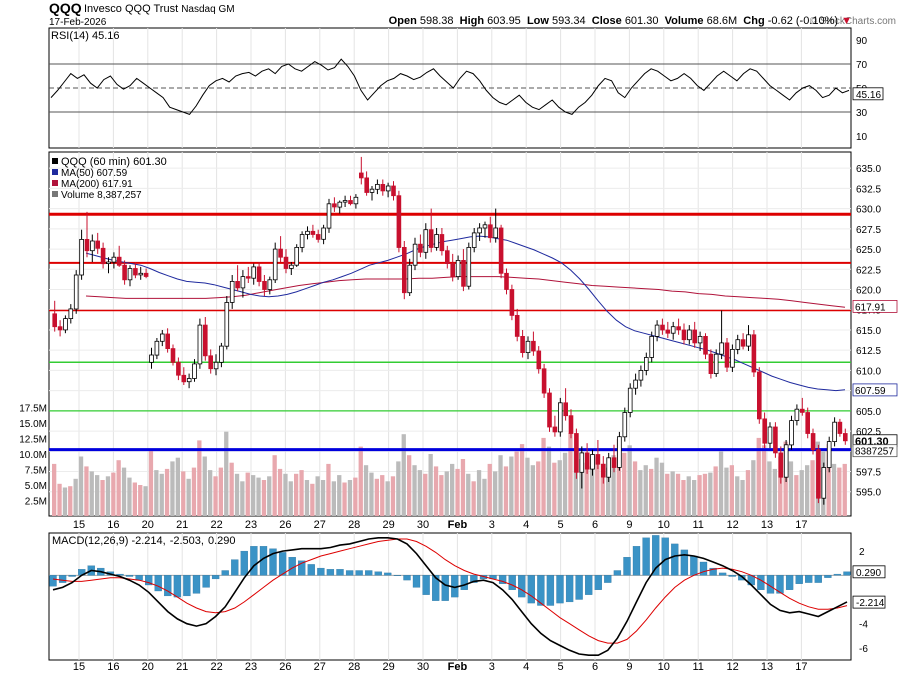 This screenshot has width=900, height=673. I want to click on volume-last-box, so click(875, 451).